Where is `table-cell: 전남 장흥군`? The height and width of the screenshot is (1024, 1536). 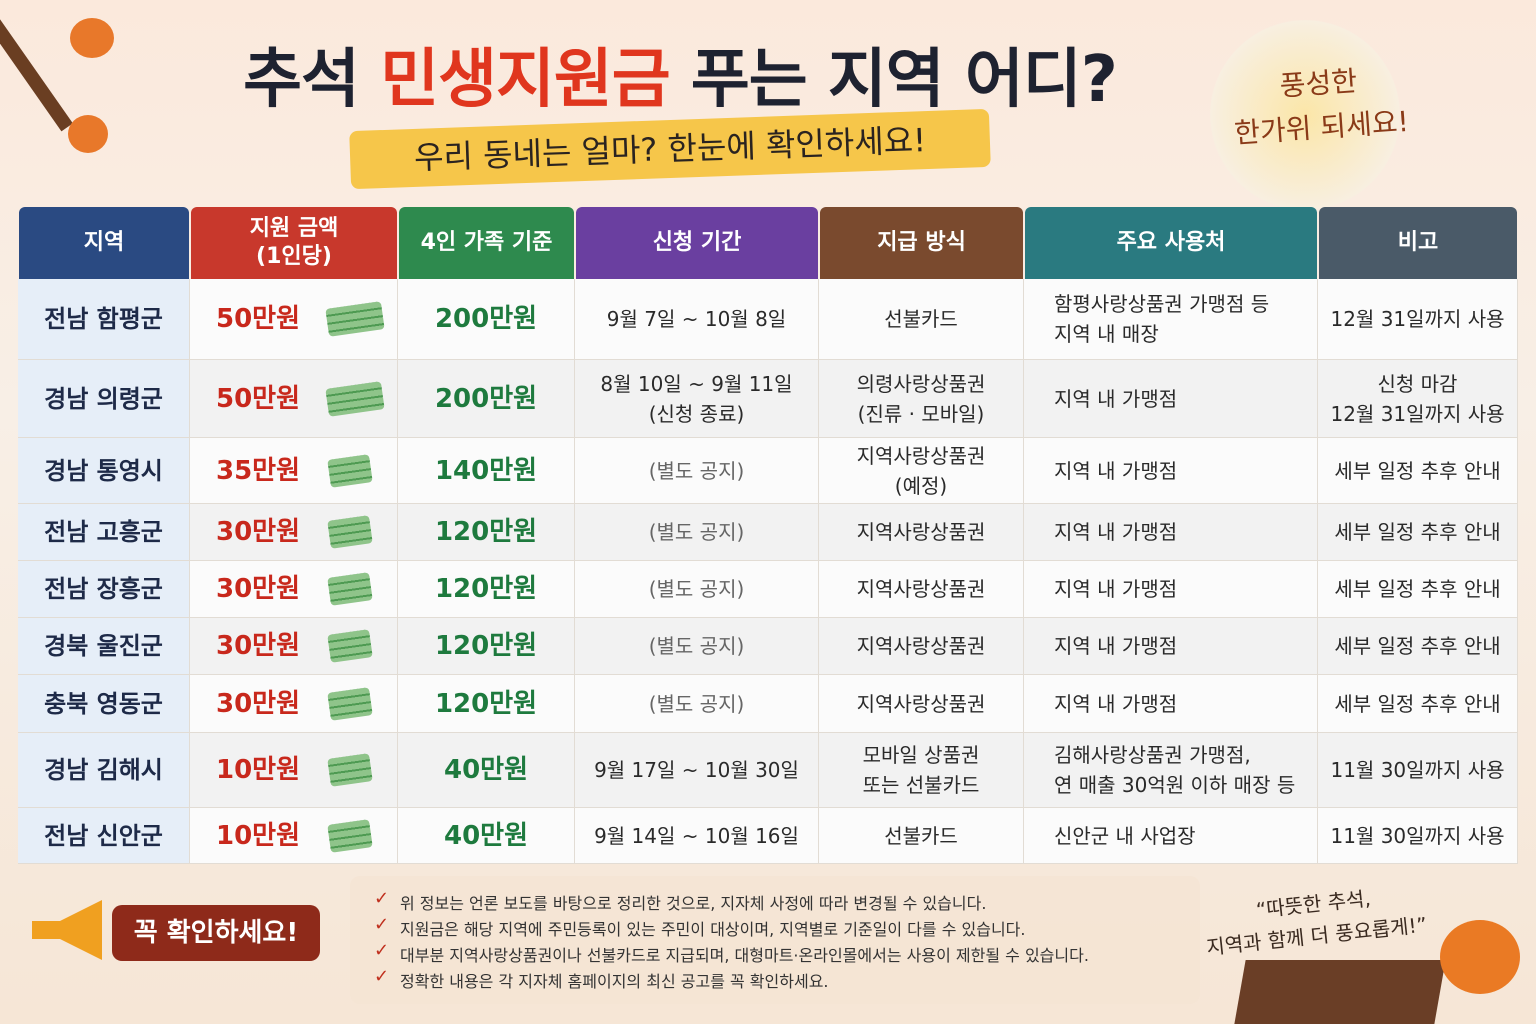
table-cell: 전남 장흥군 is located at coordinates (104, 589).